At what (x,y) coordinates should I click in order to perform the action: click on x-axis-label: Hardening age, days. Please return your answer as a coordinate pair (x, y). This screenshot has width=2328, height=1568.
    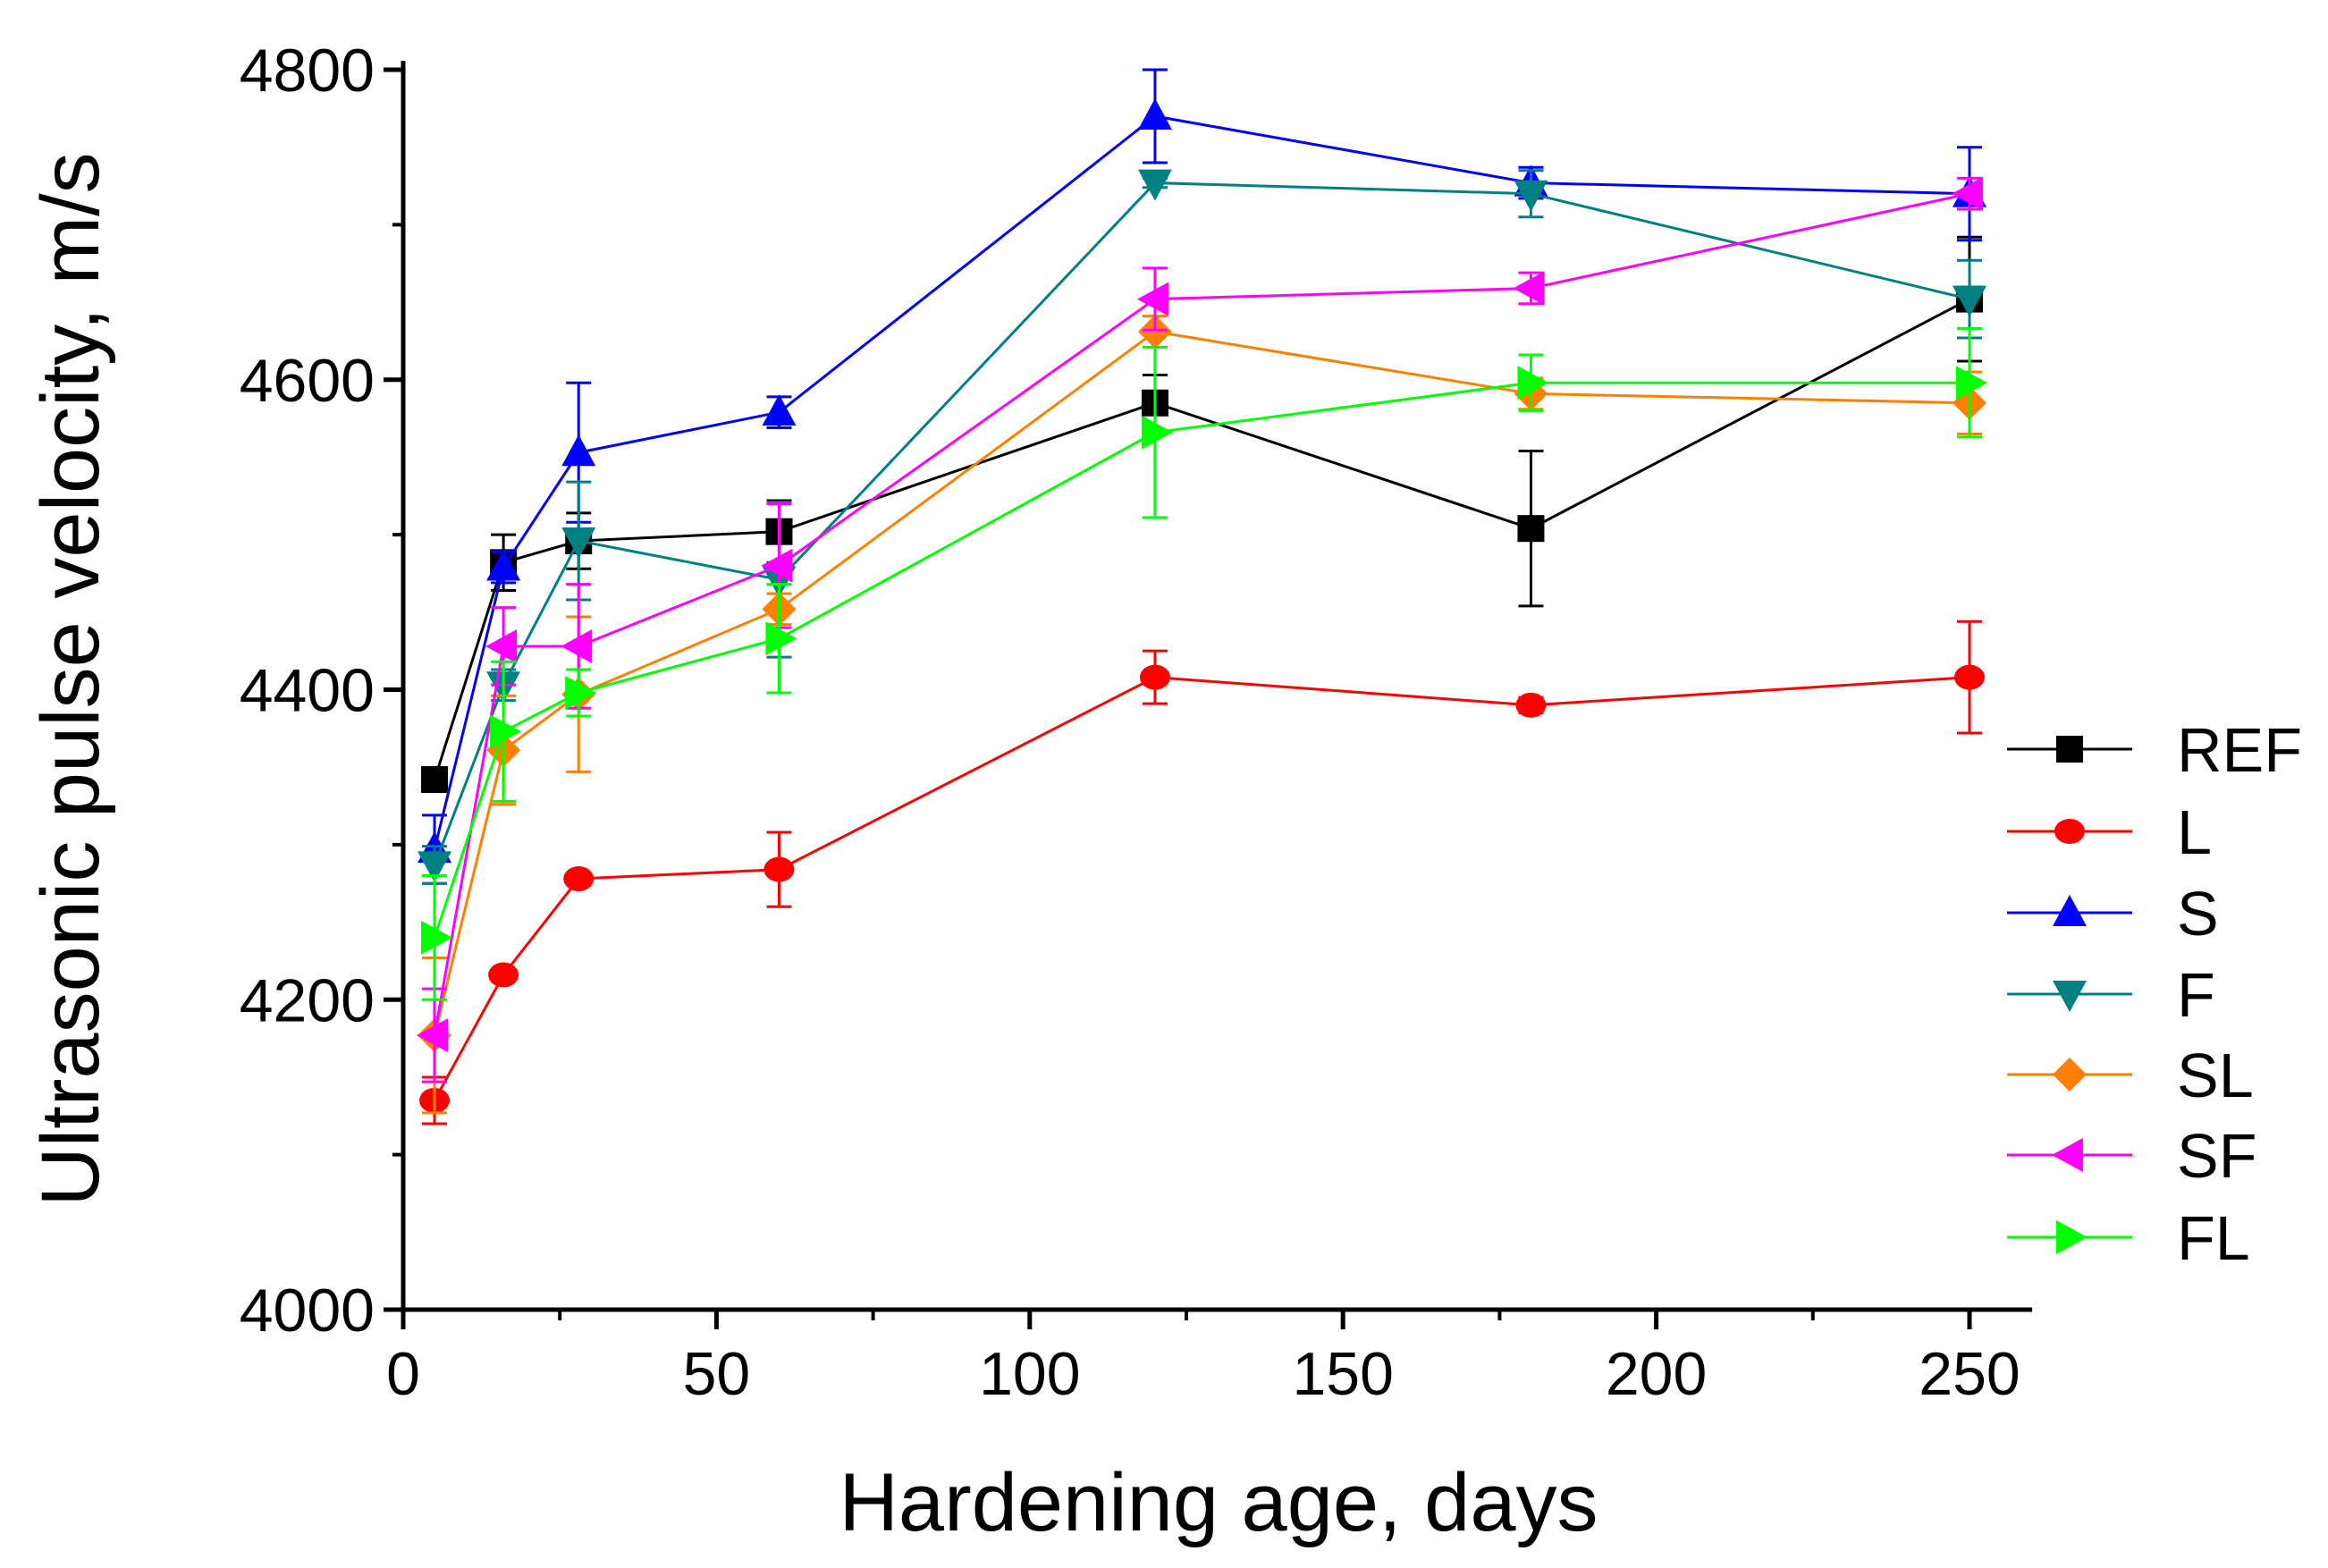
    Looking at the image, I should click on (1219, 1502).